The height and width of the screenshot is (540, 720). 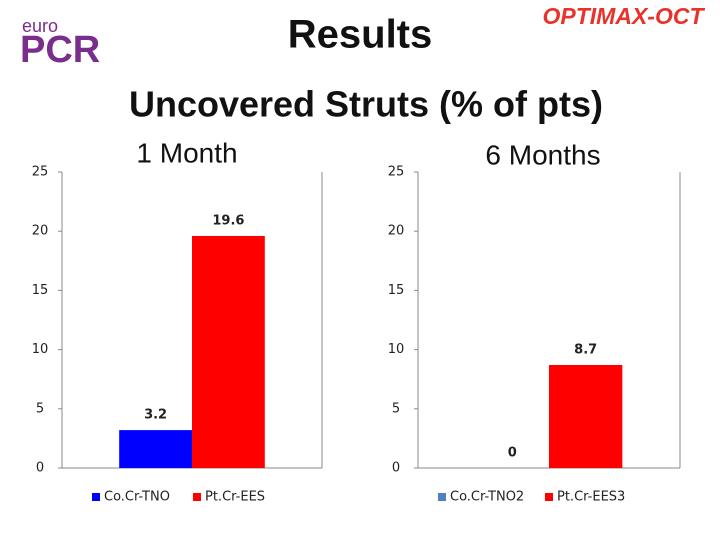 What do you see at coordinates (512, 453) in the screenshot?
I see `data-label: 0` at bounding box center [512, 453].